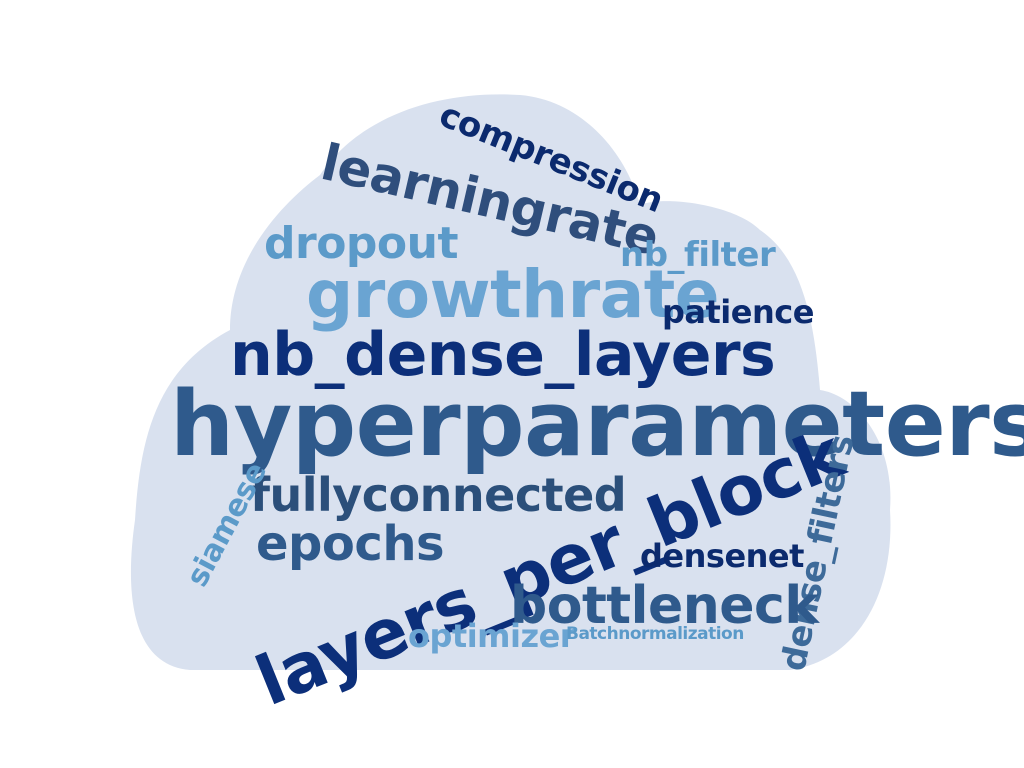 This screenshot has height=768, width=1024. Describe the element at coordinates (503, 355) in the screenshot. I see `word-nb-dense-layers: nb_dense_layers` at that location.